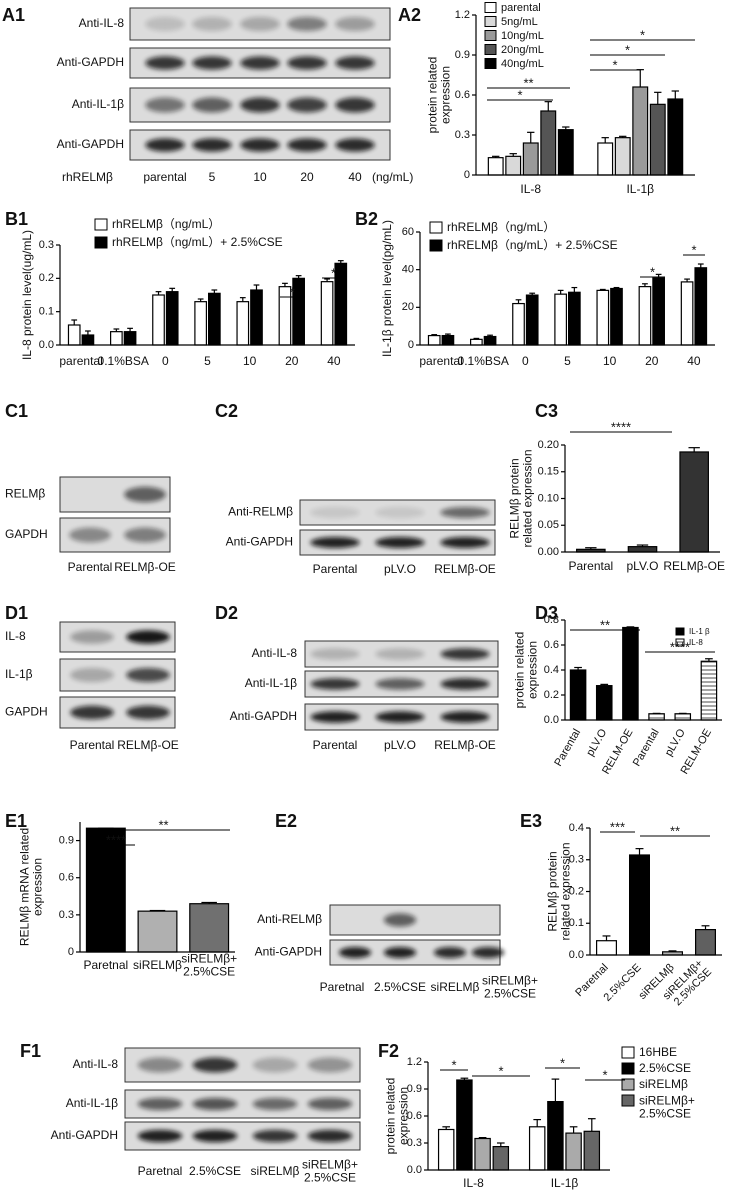 The height and width of the screenshot is (1194, 736). What do you see at coordinates (640, 189) in the screenshot?
I see `x-tick-label: IL-1β` at bounding box center [640, 189].